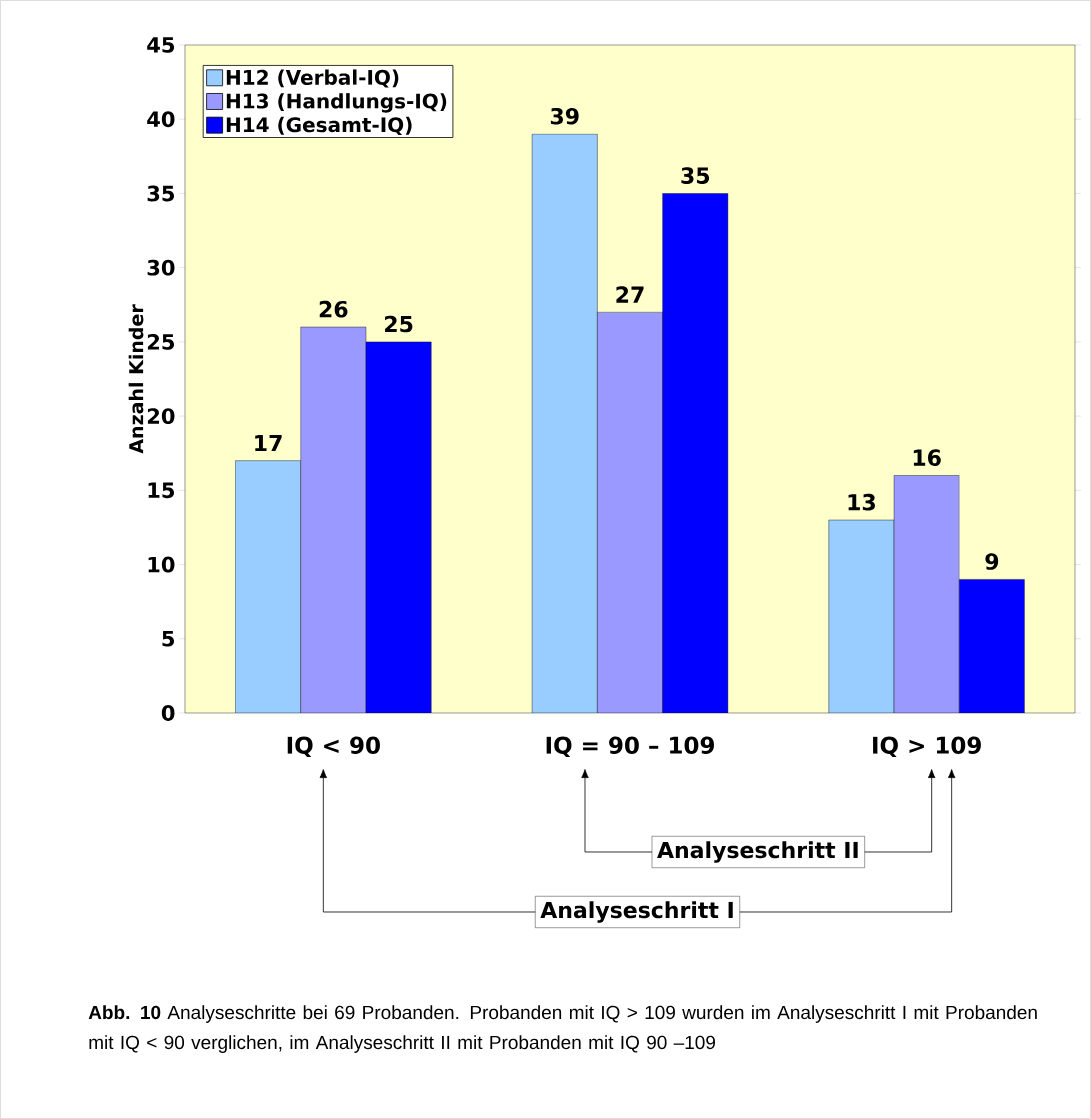 The height and width of the screenshot is (1119, 1091). Describe the element at coordinates (562, 1029) in the screenshot. I see `text: Abb. 10 Analyseschritte bei 69 Probanden. Probanden mit IQ > 109 wurden im Analyseschritt I mit Probanden mit IQ < 90 verglichen, im Analyseschritt II mit Probanden mit IQ 90 –109` at that location.